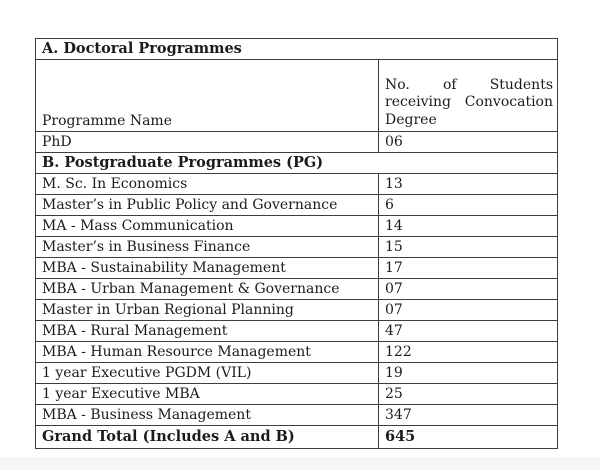 Image resolution: width=600 pixels, height=470 pixels. I want to click on students-count-cell: 14, so click(468, 226).